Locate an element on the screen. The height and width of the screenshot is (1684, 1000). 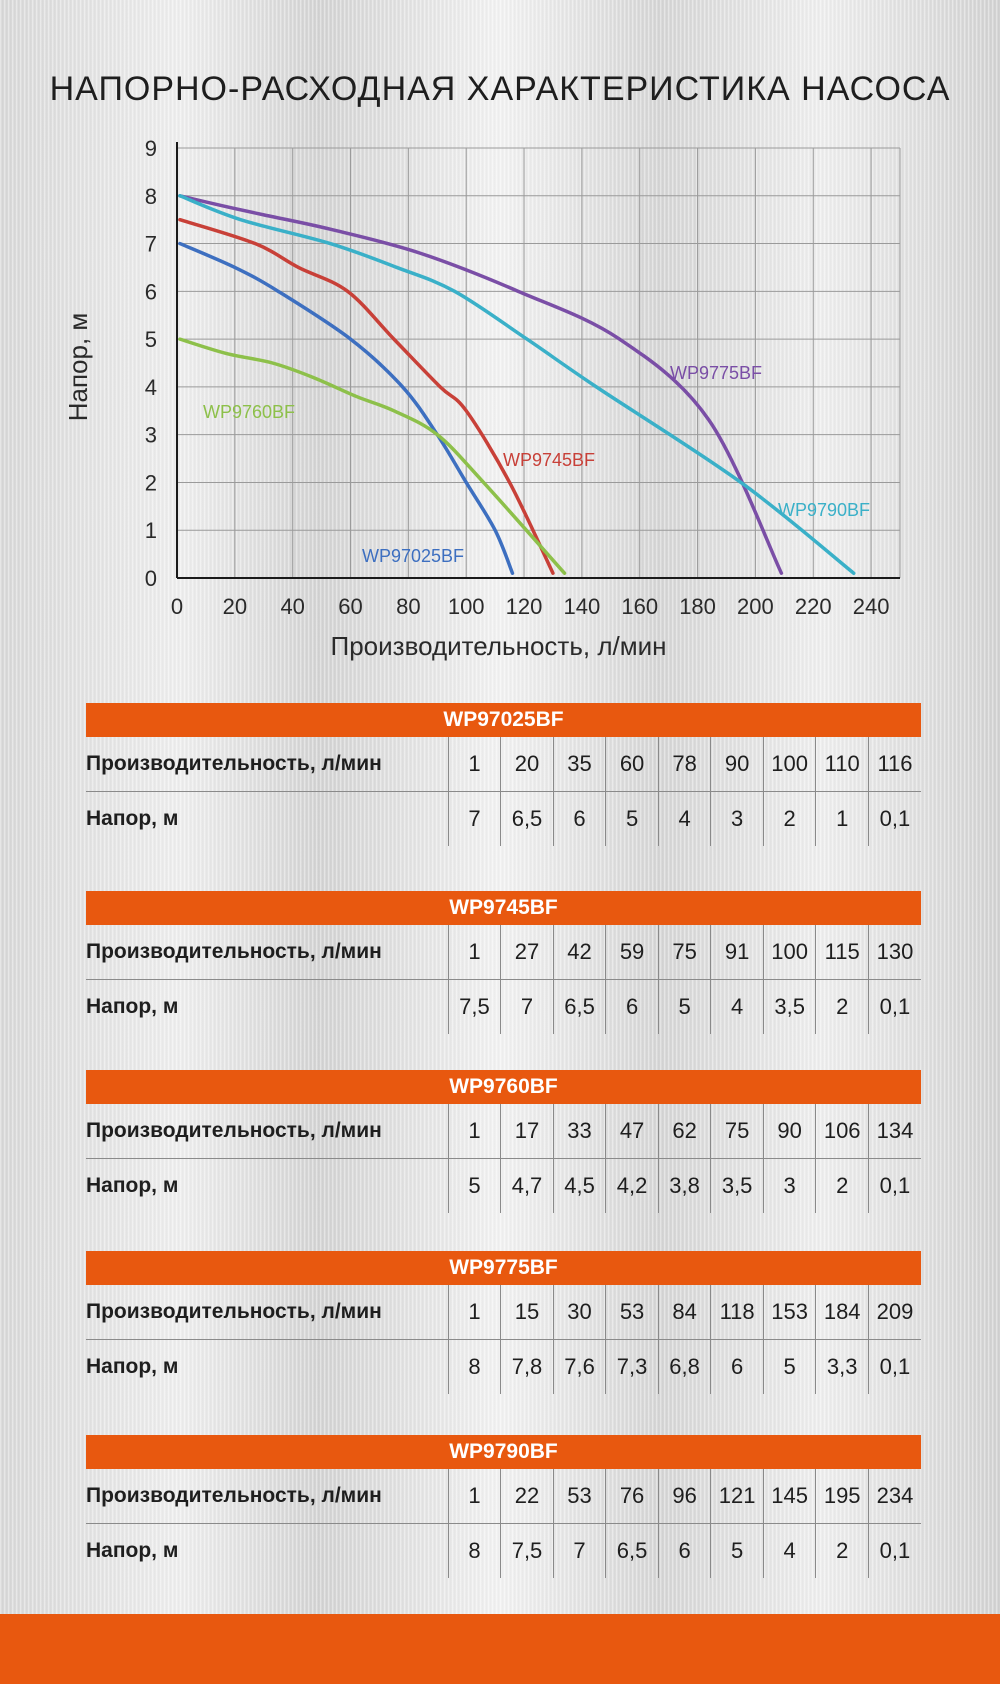
x-tick-label: 160 is located at coordinates (639, 606).